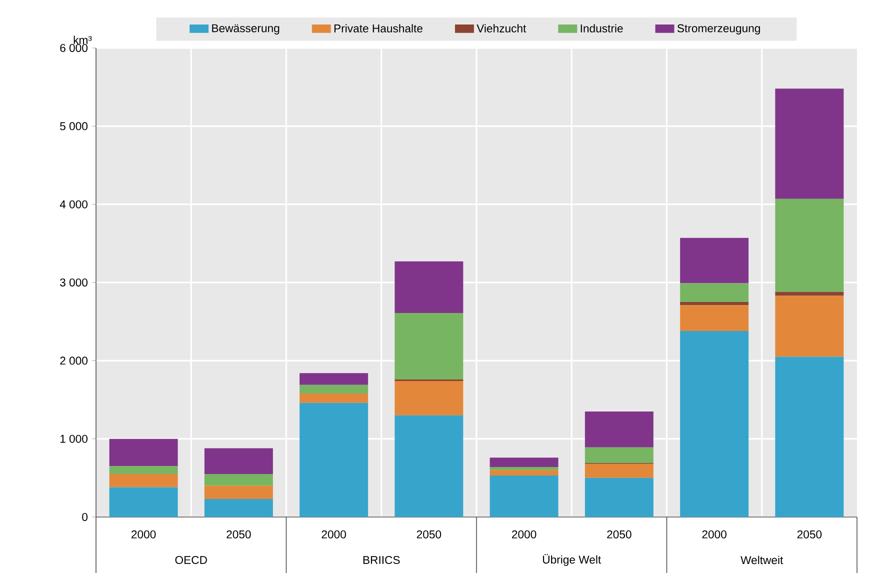 The width and height of the screenshot is (888, 573). Describe the element at coordinates (74, 438) in the screenshot. I see `y-tick-label: 1 000` at that location.